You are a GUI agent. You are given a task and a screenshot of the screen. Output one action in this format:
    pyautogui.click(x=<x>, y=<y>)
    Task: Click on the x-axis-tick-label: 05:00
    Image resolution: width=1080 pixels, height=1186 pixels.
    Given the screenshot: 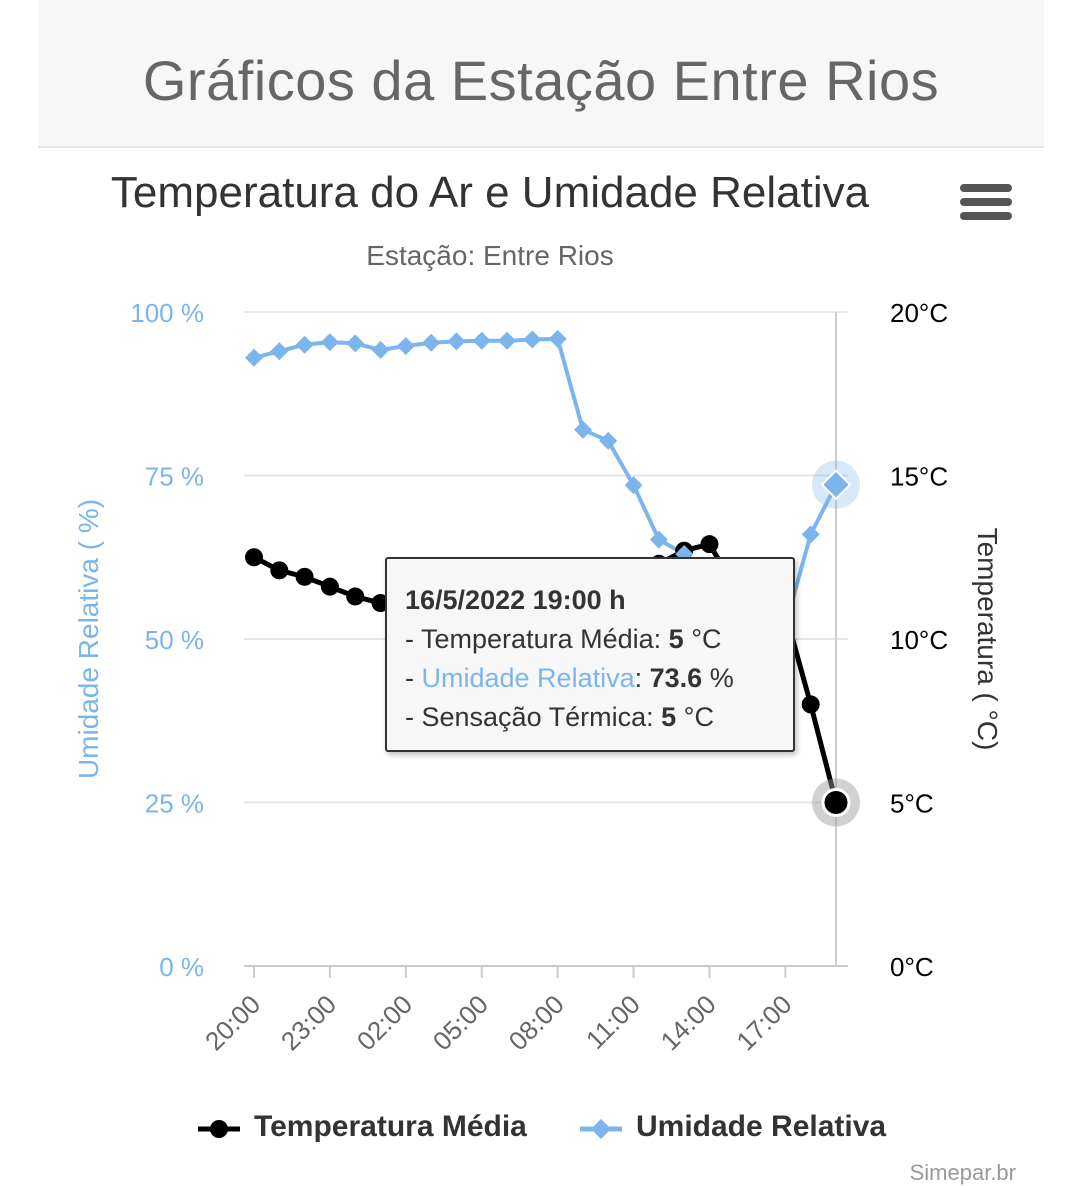 What is the action you would take?
    pyautogui.click(x=460, y=1022)
    